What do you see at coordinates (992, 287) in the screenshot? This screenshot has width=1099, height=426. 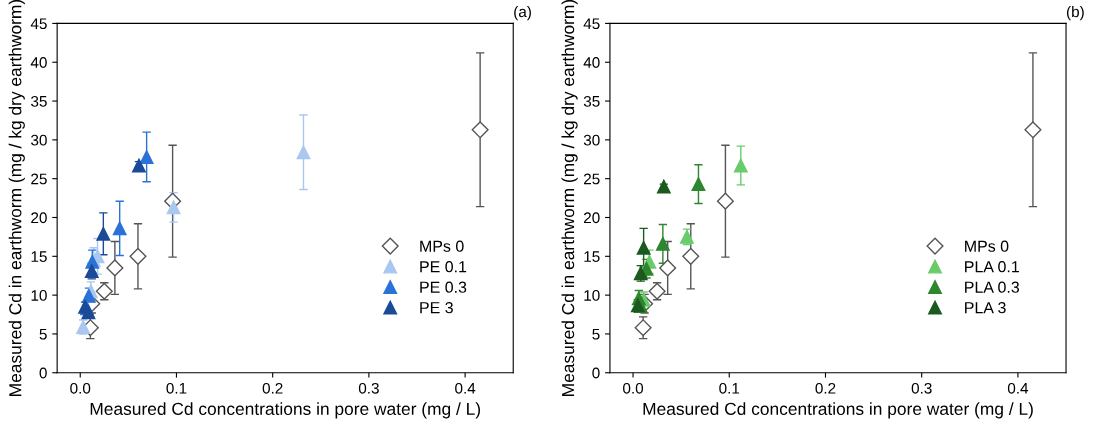 I see `legend-label: PLA 0.3` at bounding box center [992, 287].